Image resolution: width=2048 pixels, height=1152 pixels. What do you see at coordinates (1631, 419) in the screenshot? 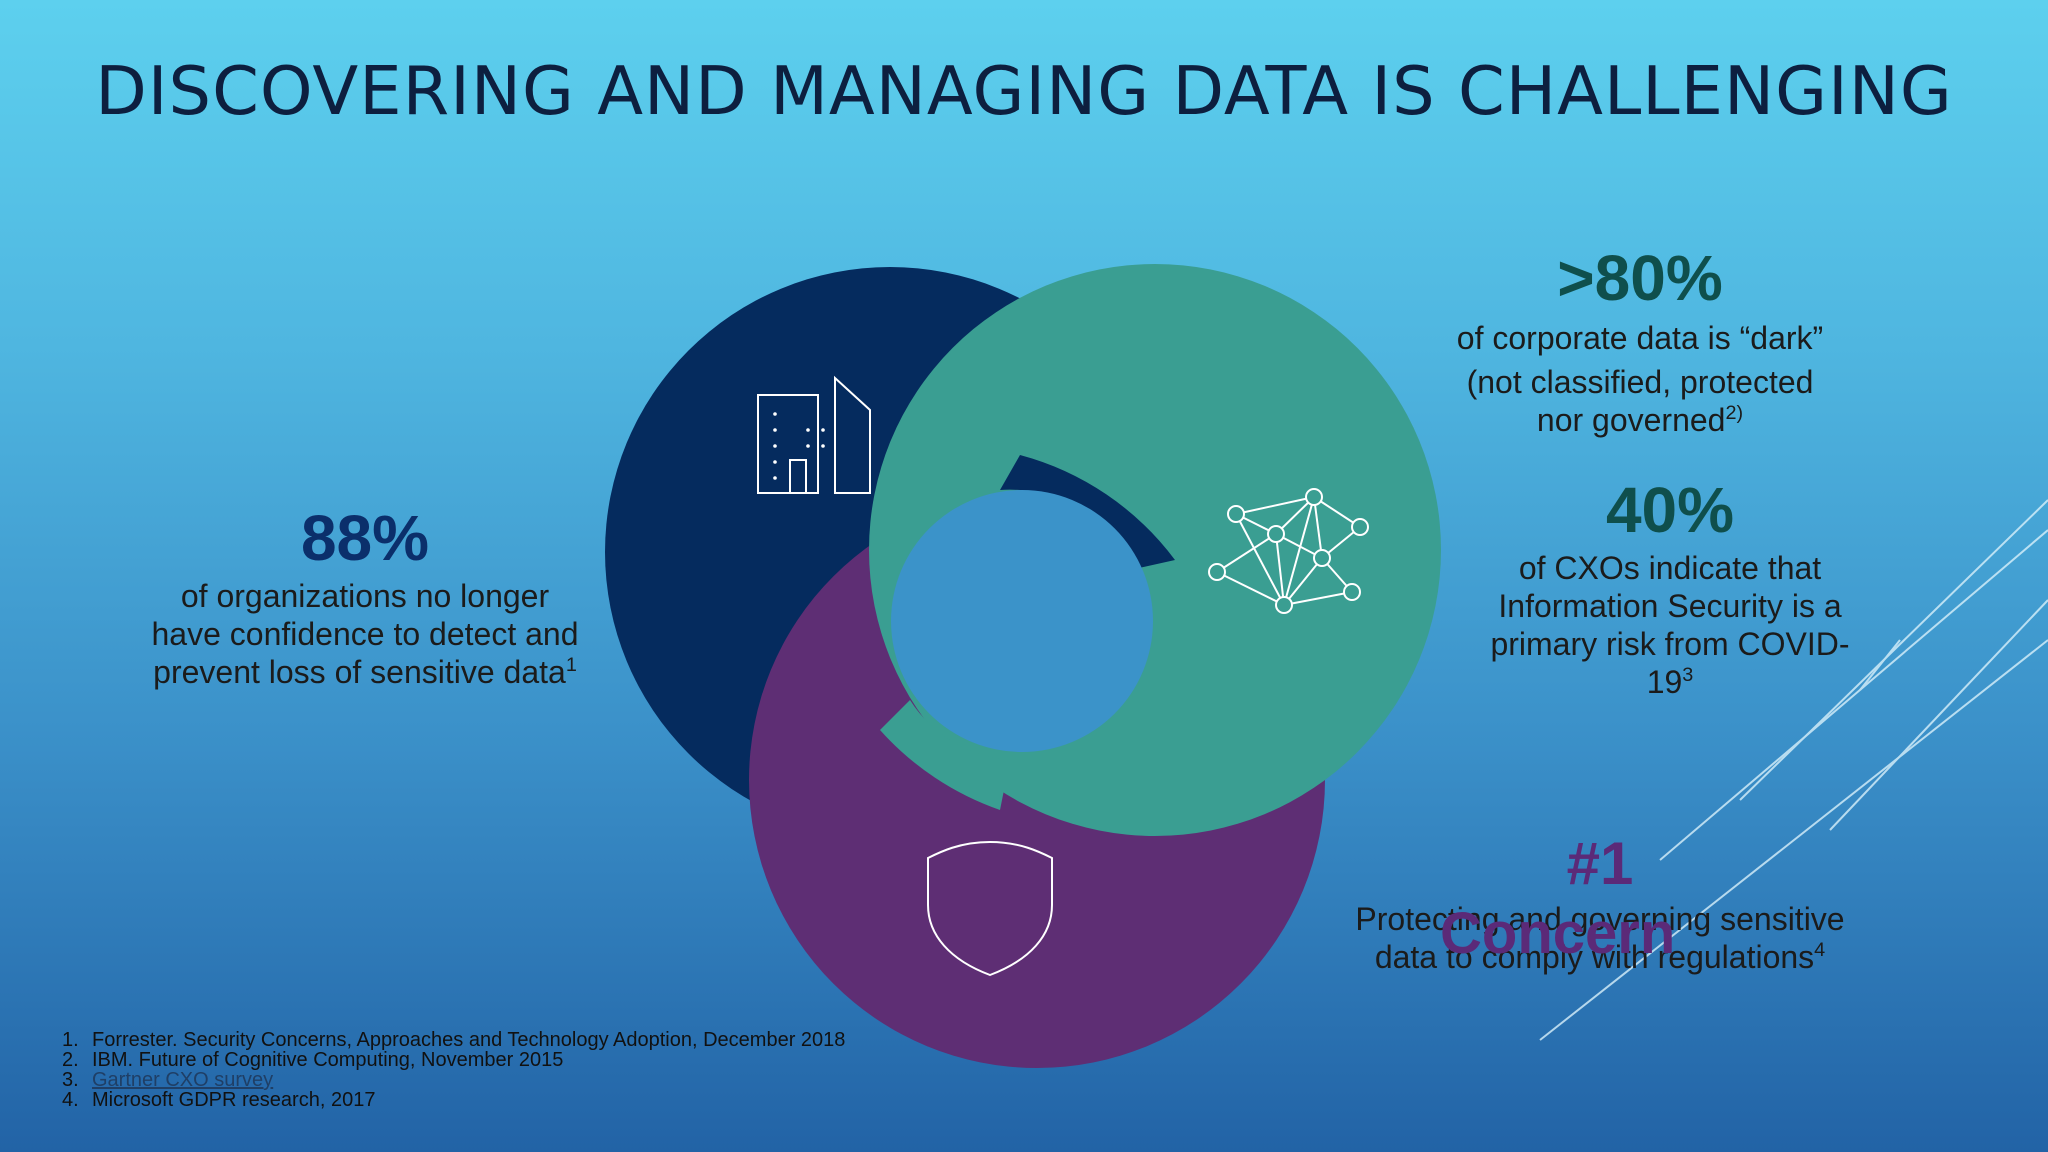
I see `stat-80-line3: nor governed` at bounding box center [1631, 419].